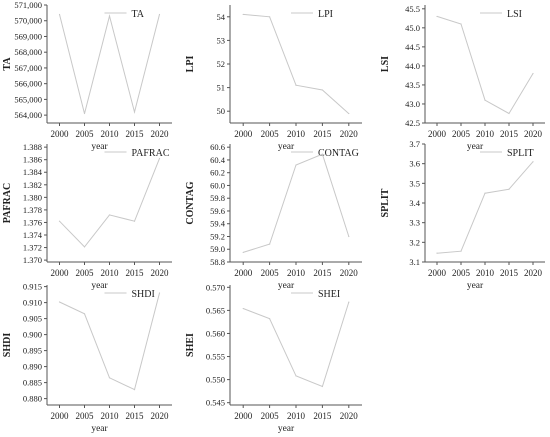 The width and height of the screenshot is (550, 437). Describe the element at coordinates (151, 153) in the screenshot. I see `legend-label: PAFRAC` at that location.